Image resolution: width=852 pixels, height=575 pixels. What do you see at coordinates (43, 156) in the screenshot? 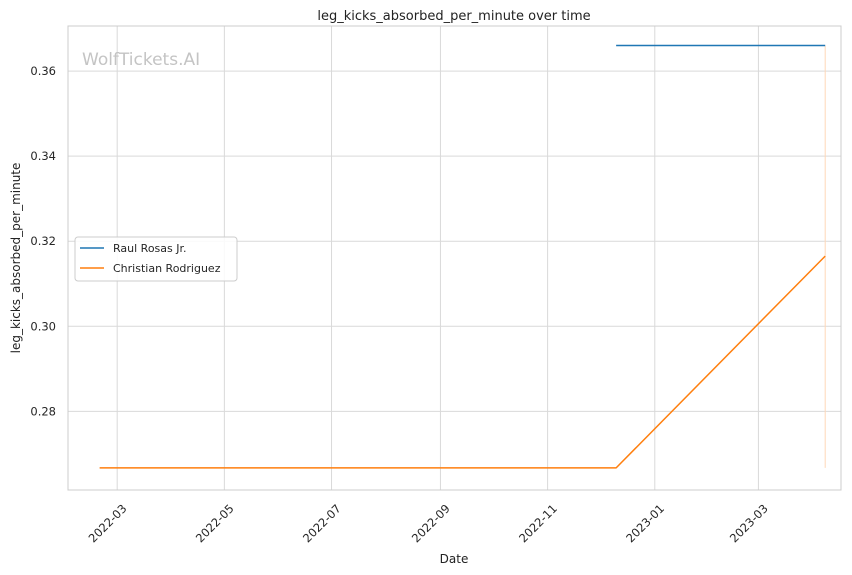
I see `y-tick-label: 0.34` at bounding box center [43, 156].